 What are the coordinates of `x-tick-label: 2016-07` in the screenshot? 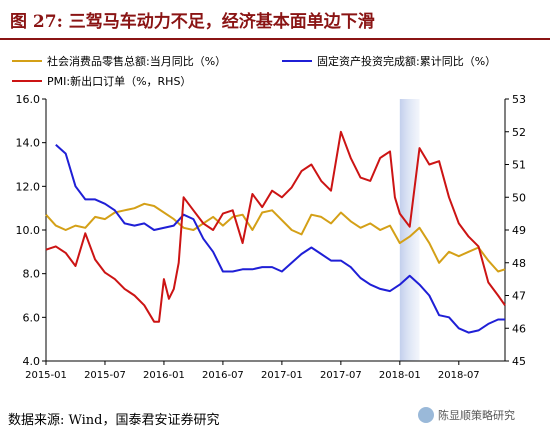 It's located at (223, 375).